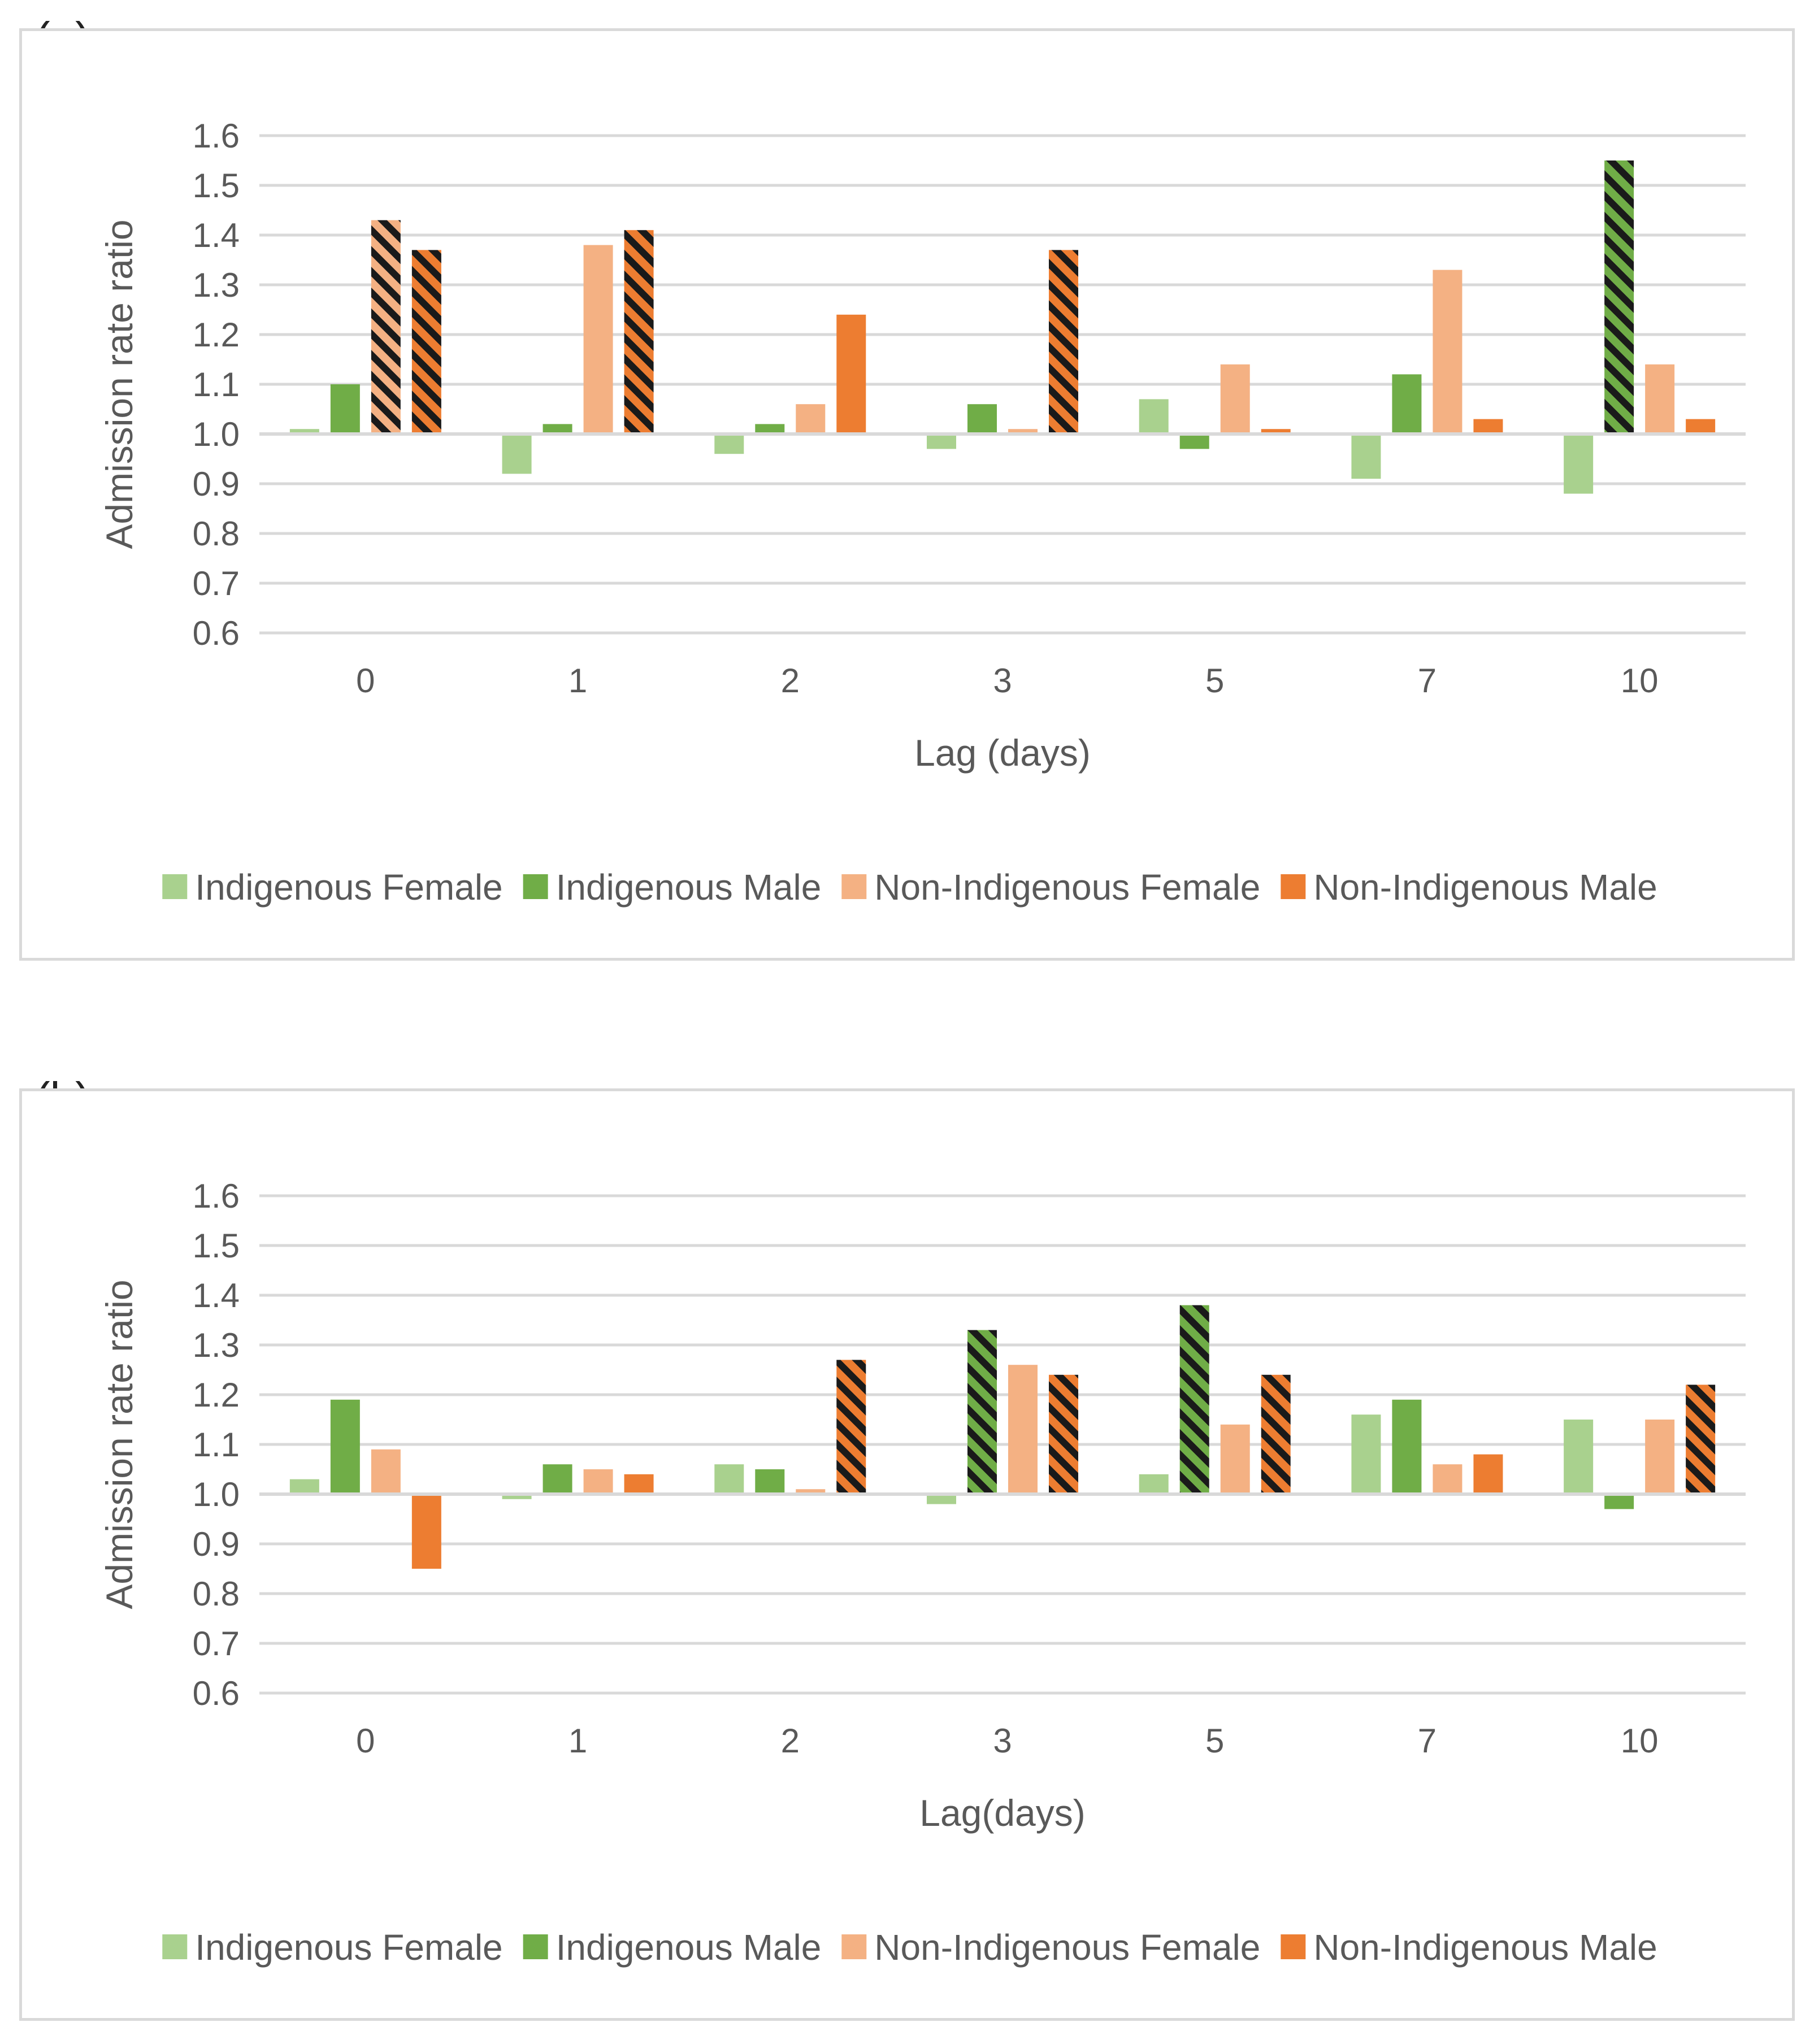 This screenshot has width=1814, height=2044. I want to click on legend-label: Indigenous Female, so click(349, 1948).